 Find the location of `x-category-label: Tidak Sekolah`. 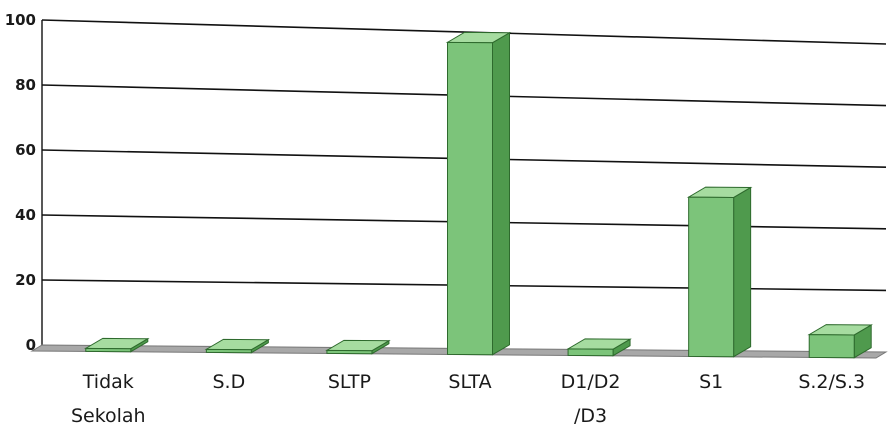

x-category-label: Tidak Sekolah is located at coordinates (108, 399).